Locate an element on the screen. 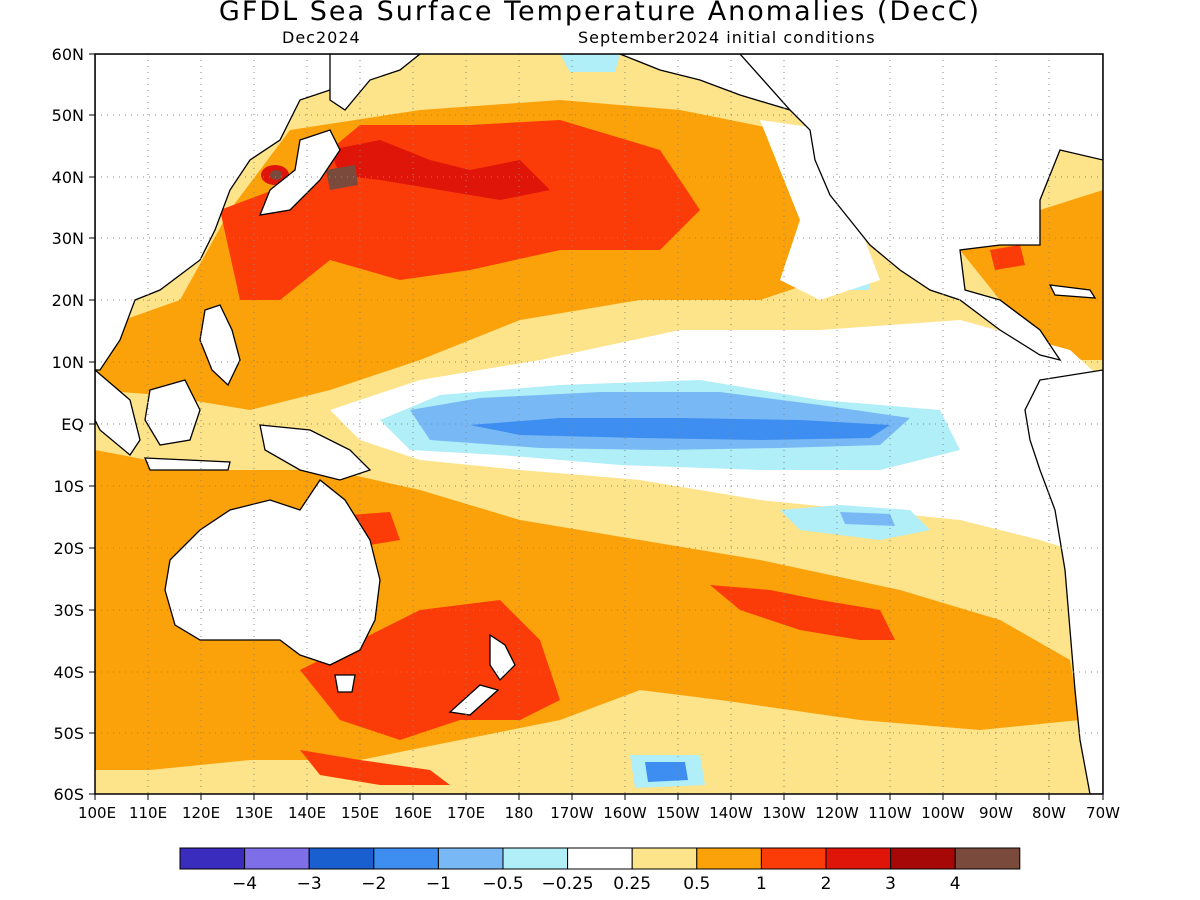 The image size is (1200, 900). northwest-pacific-very-hot-region is located at coordinates (440, 170).